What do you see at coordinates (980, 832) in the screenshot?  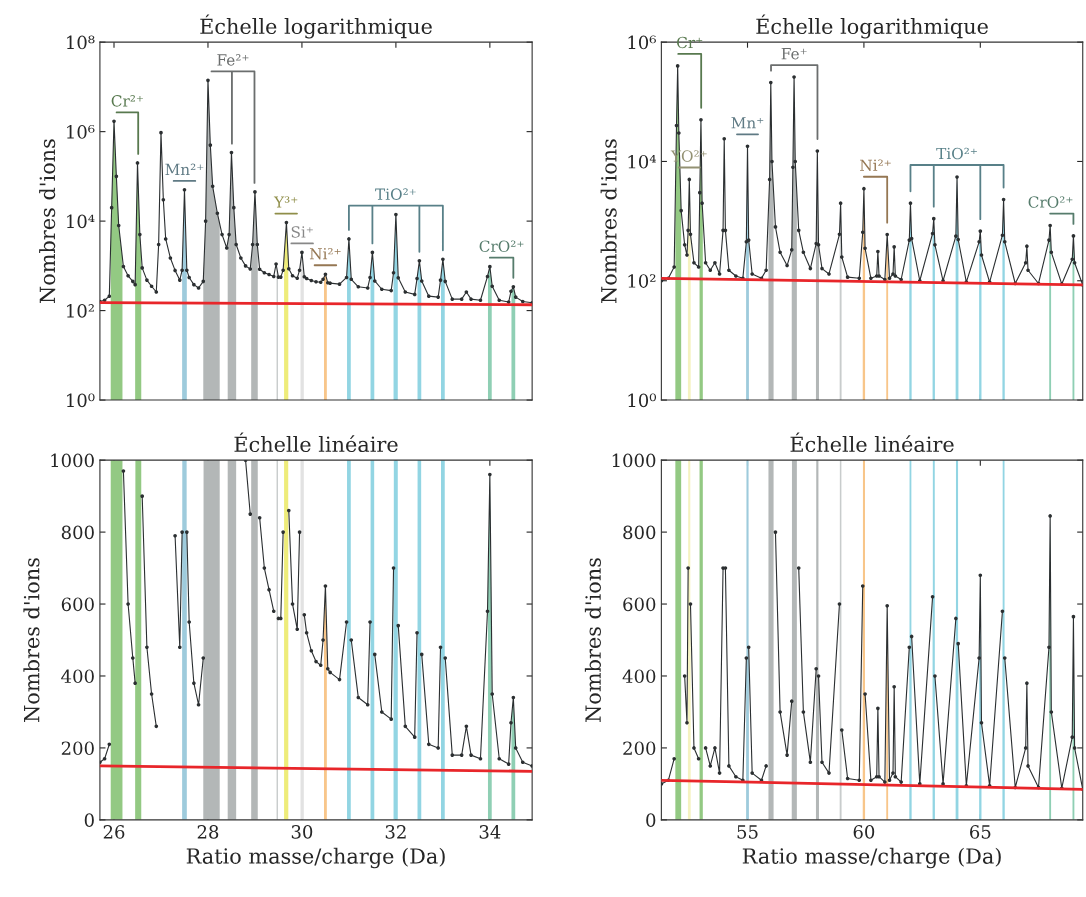 I see `x-tick-label: 65` at bounding box center [980, 832].